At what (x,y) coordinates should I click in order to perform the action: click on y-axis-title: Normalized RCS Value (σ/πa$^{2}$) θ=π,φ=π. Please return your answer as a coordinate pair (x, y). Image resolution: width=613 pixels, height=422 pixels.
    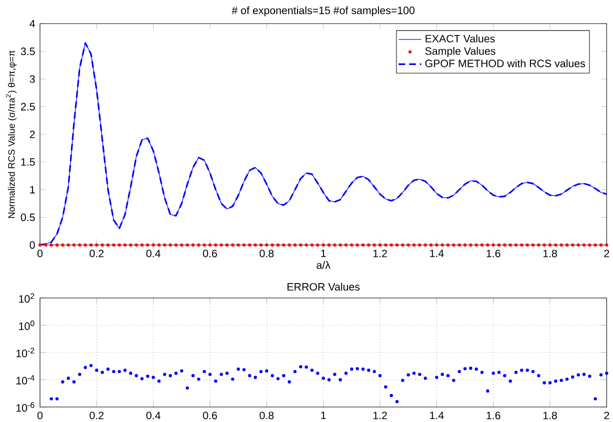
    Looking at the image, I should click on (11, 134).